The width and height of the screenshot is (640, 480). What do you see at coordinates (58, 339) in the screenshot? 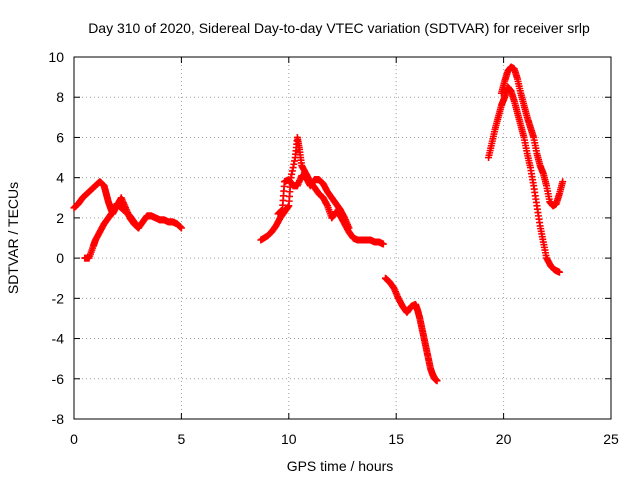
I see `y-tick-label: -4` at bounding box center [58, 339].